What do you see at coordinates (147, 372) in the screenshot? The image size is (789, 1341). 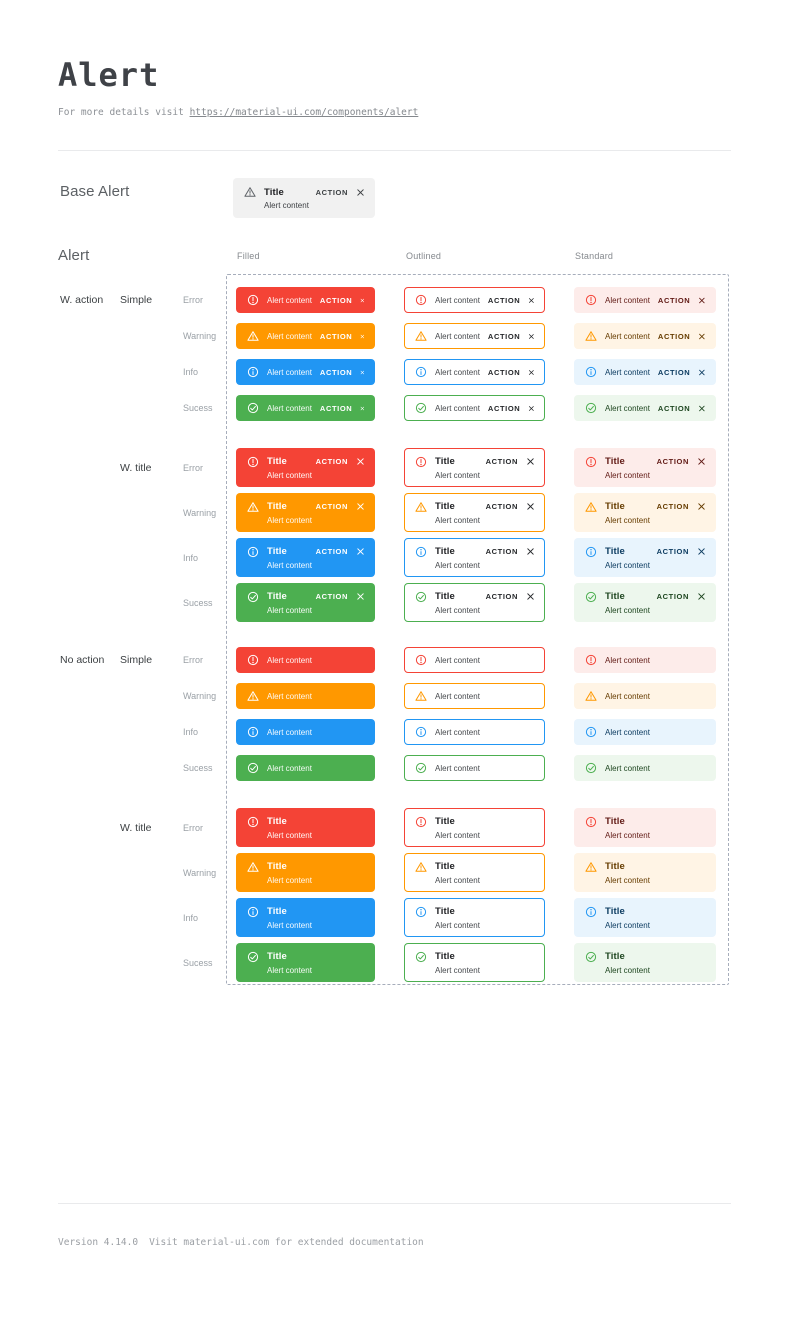 I see `row-labels: Info` at bounding box center [147, 372].